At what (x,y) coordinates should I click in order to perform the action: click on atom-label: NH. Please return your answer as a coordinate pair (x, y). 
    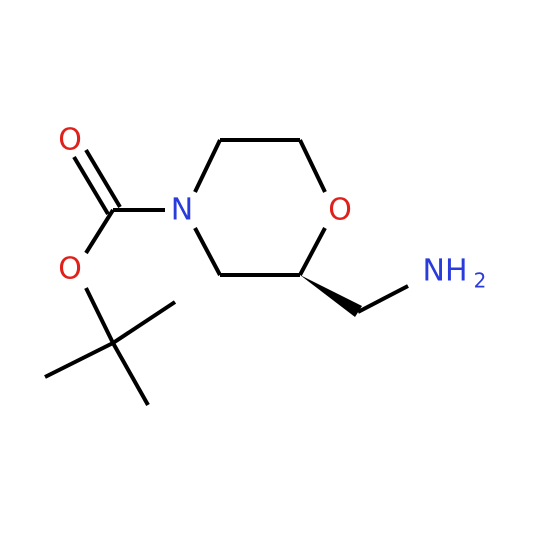
    Looking at the image, I should click on (445, 271).